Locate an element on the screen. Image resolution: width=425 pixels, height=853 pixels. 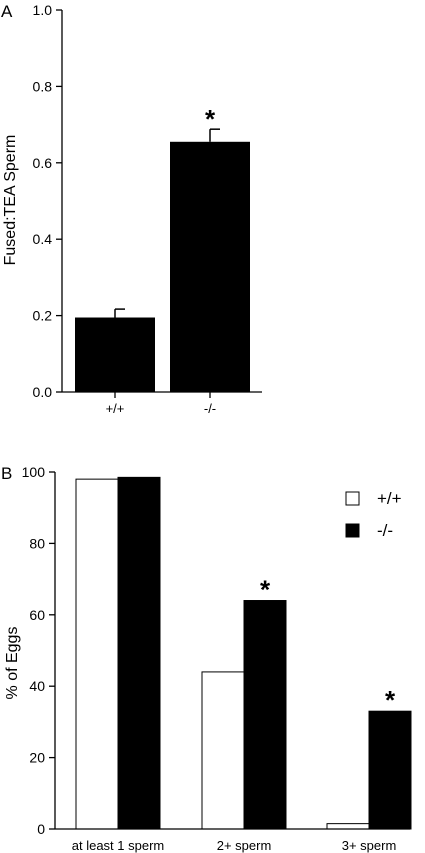
panel-a-letter: A is located at coordinates (7, 11).